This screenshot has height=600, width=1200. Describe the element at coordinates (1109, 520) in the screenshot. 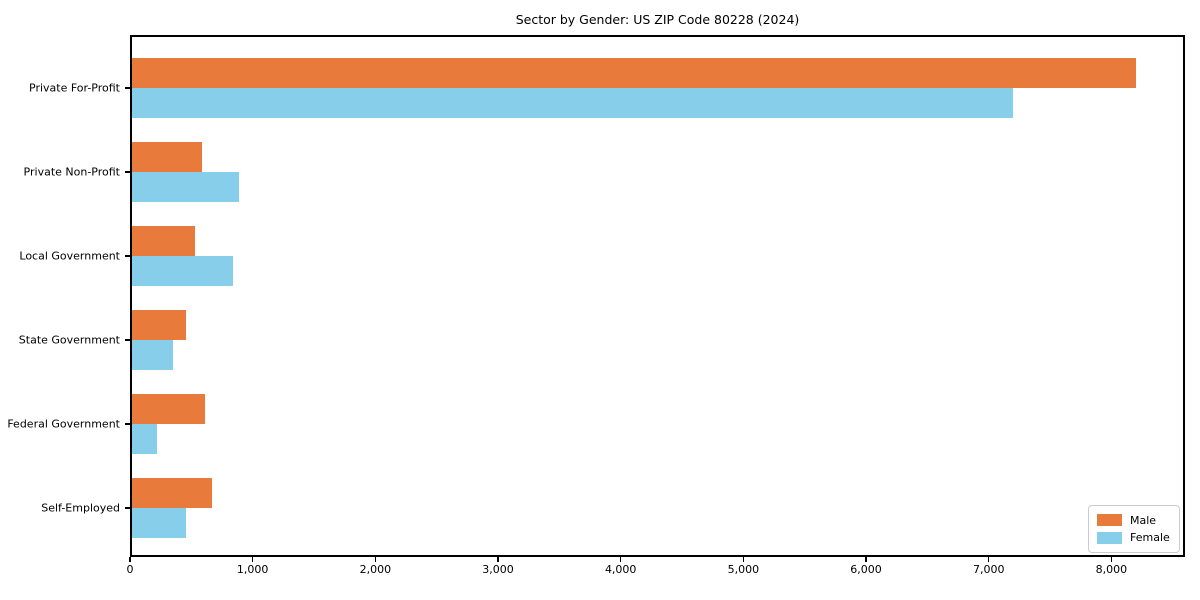

I see `legend-swatch-male` at that location.